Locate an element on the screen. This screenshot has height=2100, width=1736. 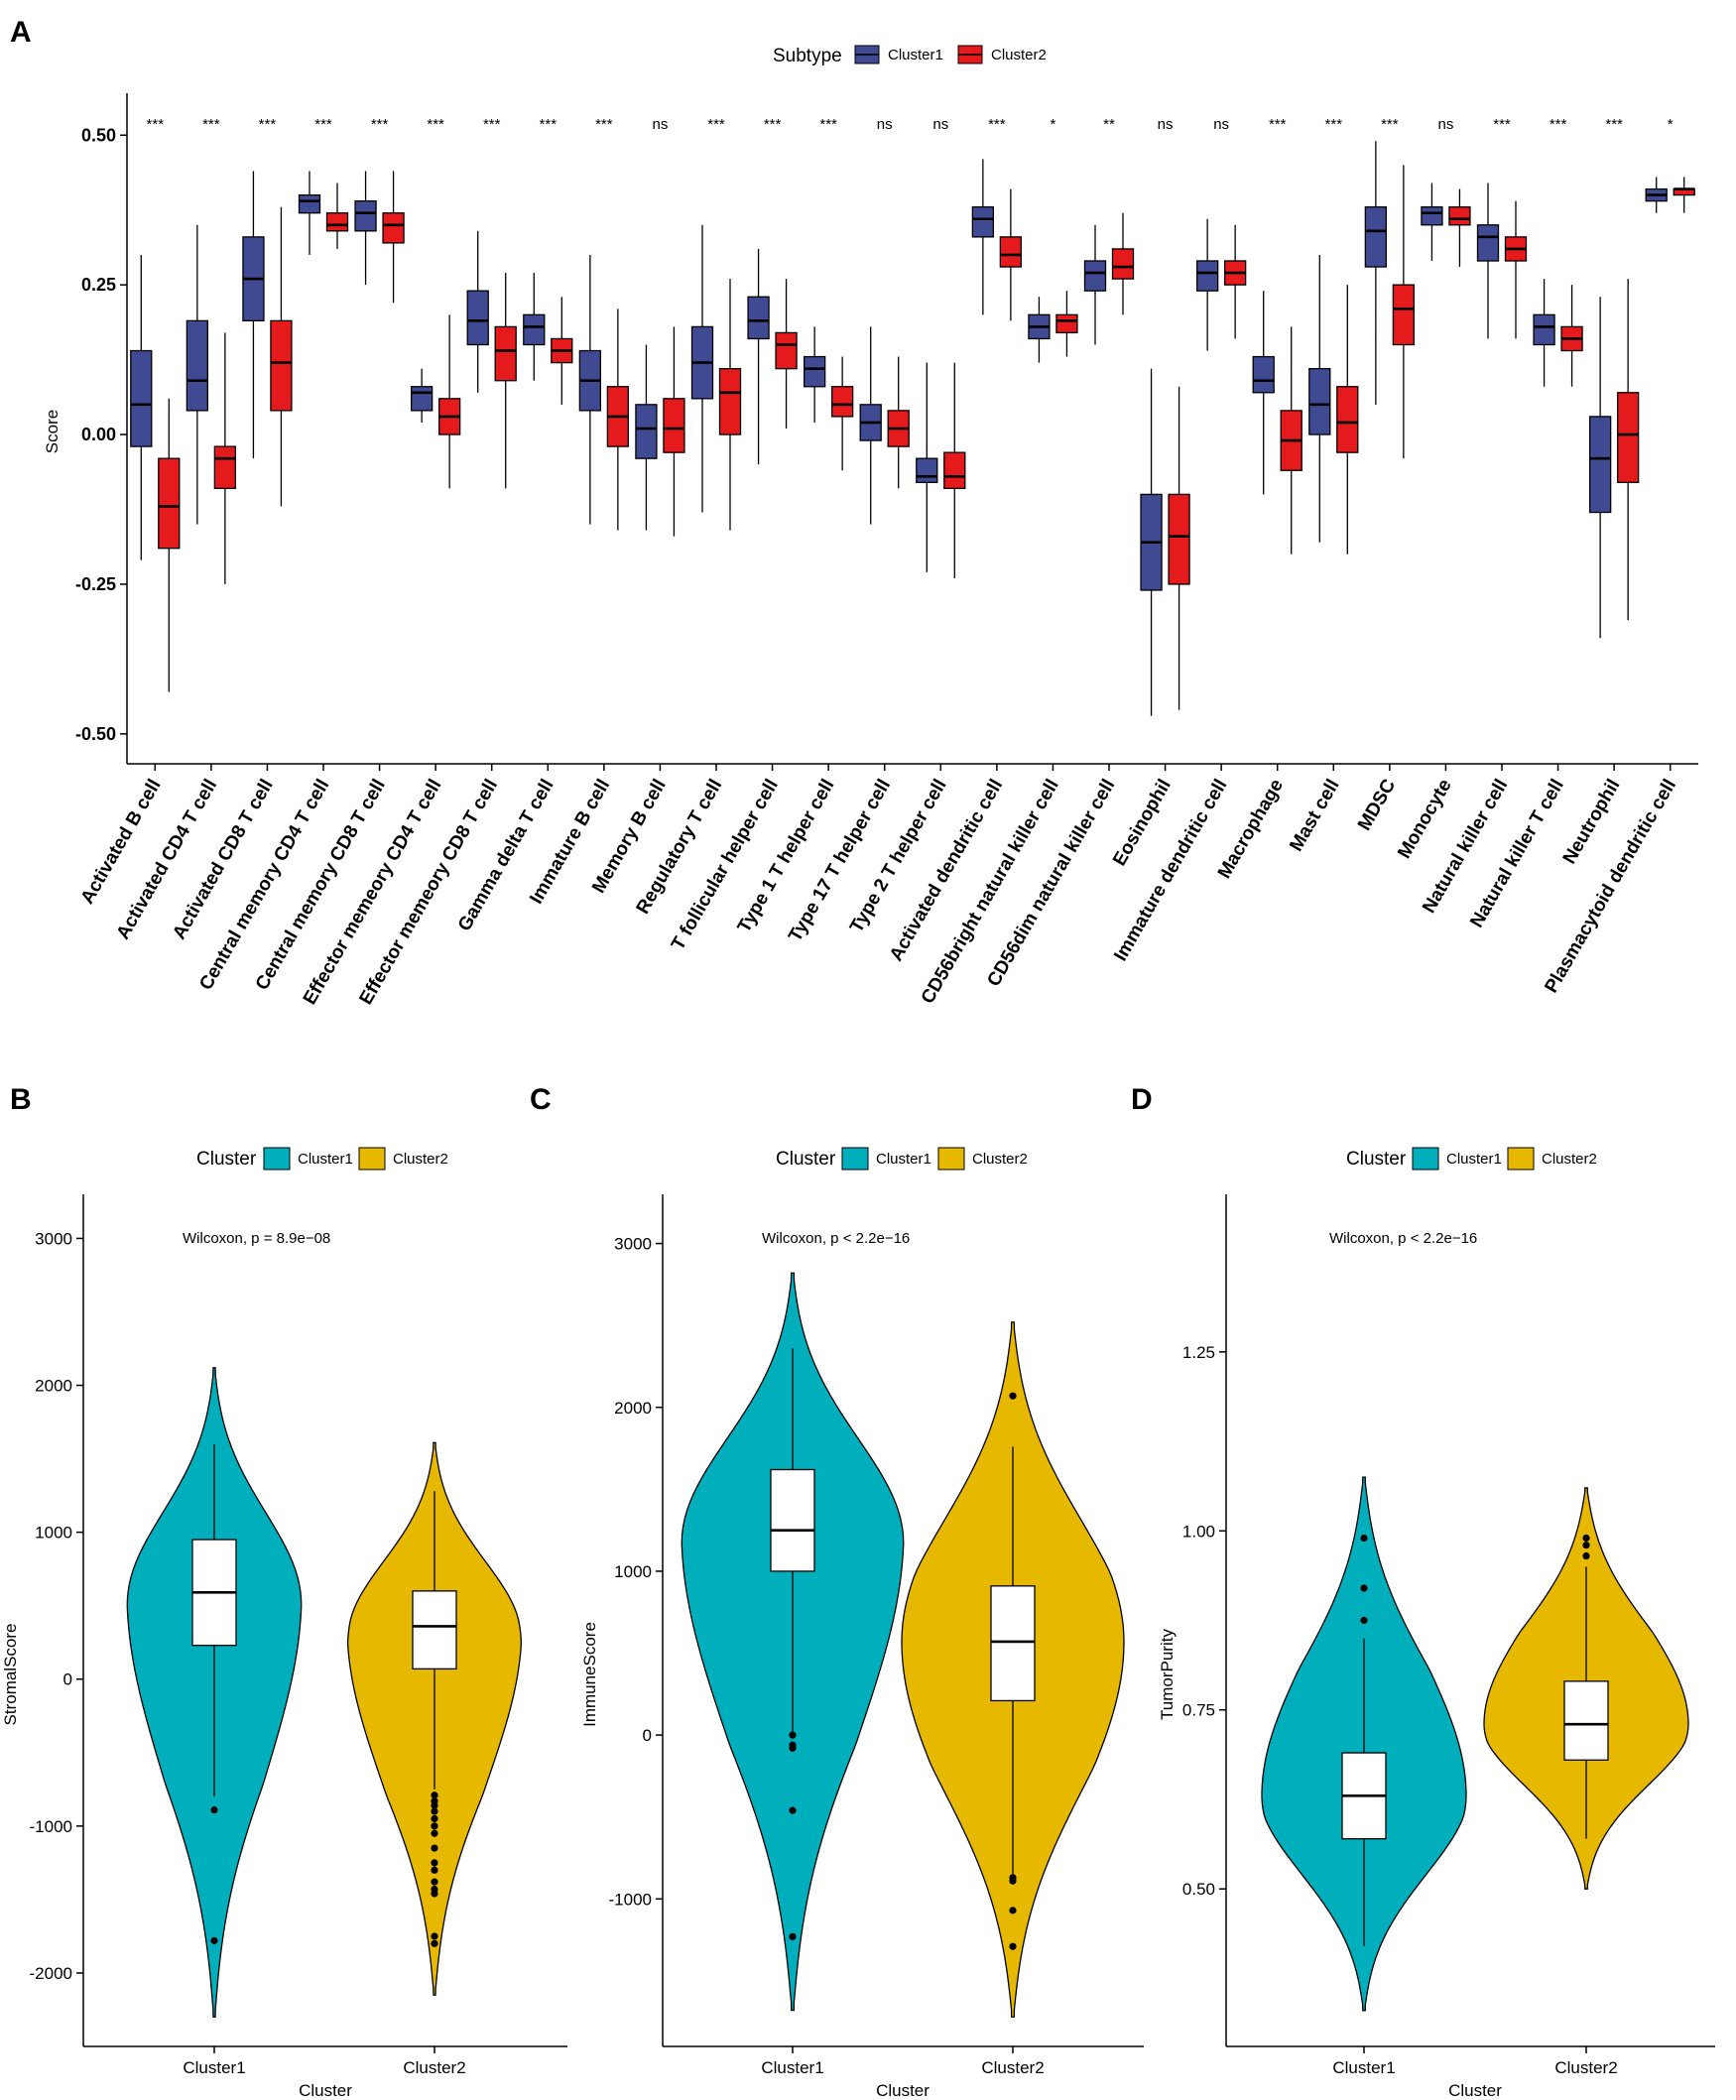
box-cluster2-eosinophil-box is located at coordinates (1179, 539).